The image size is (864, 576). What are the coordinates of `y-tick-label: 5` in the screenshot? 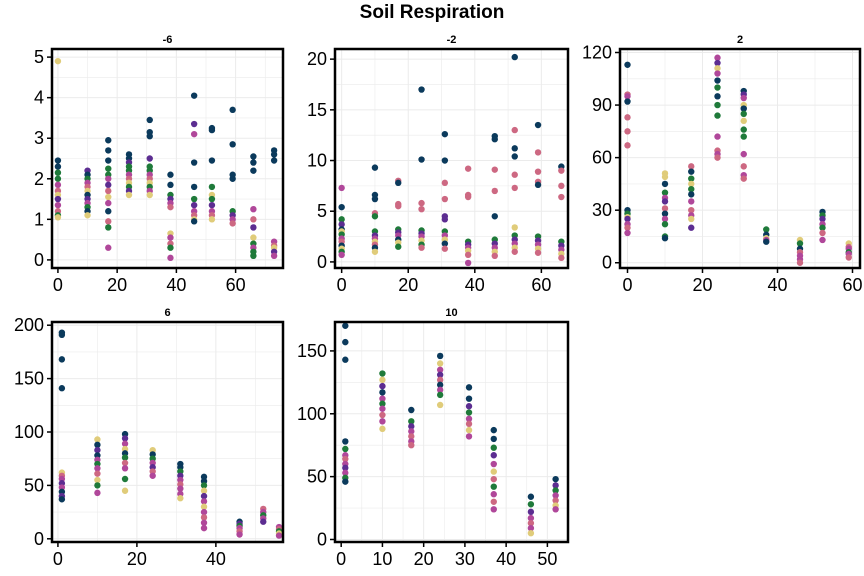 It's located at (322, 211).